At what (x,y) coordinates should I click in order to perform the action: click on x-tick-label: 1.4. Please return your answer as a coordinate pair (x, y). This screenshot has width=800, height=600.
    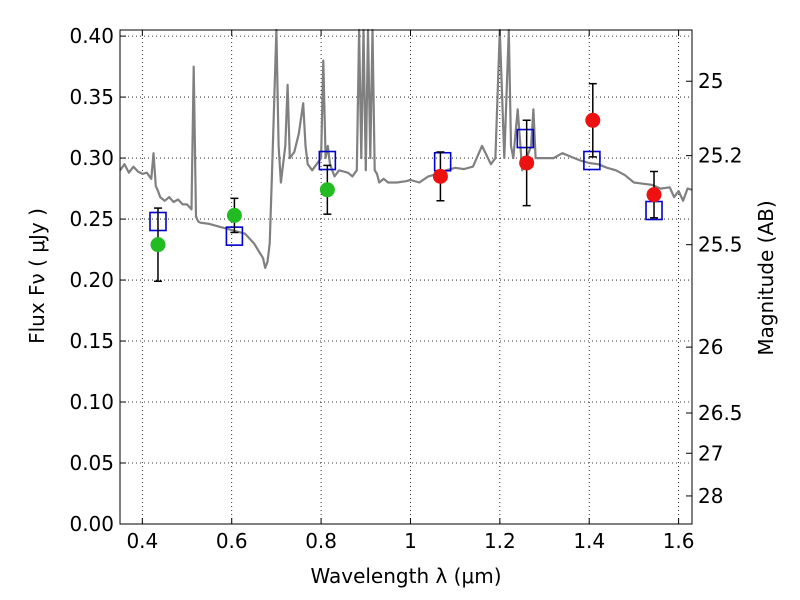
    Looking at the image, I should click on (589, 541).